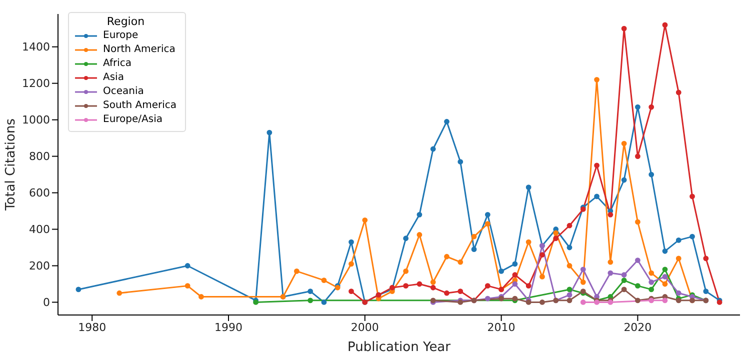 This screenshot has width=744, height=355. I want to click on y-tick-label: 0, so click(46, 303).